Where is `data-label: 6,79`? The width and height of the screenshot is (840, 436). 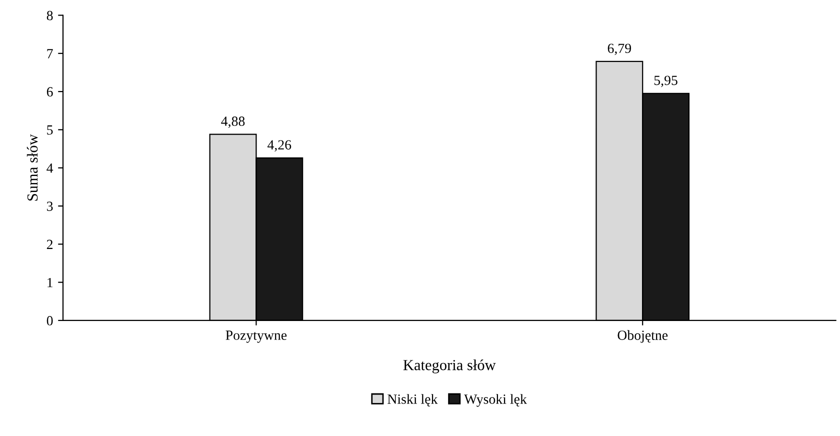 data-label: 6,79 is located at coordinates (619, 50).